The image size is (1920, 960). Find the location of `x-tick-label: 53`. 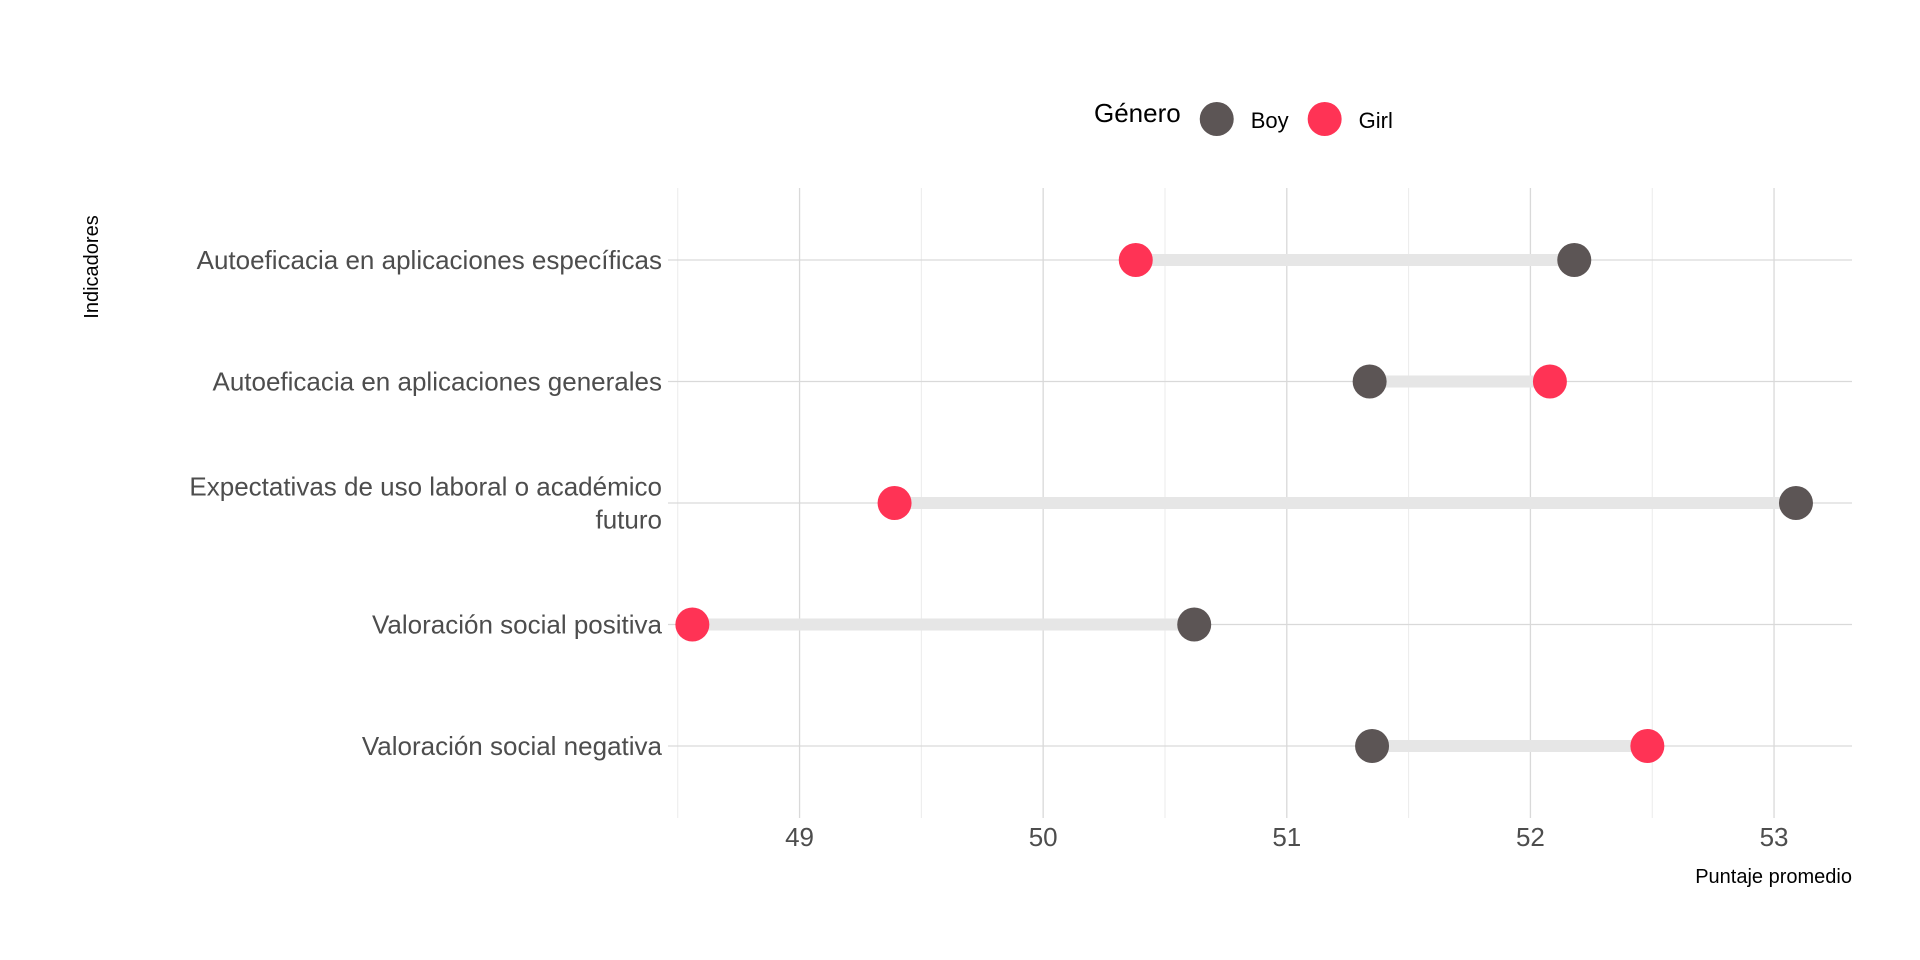

x-tick-label: 53 is located at coordinates (1774, 837).